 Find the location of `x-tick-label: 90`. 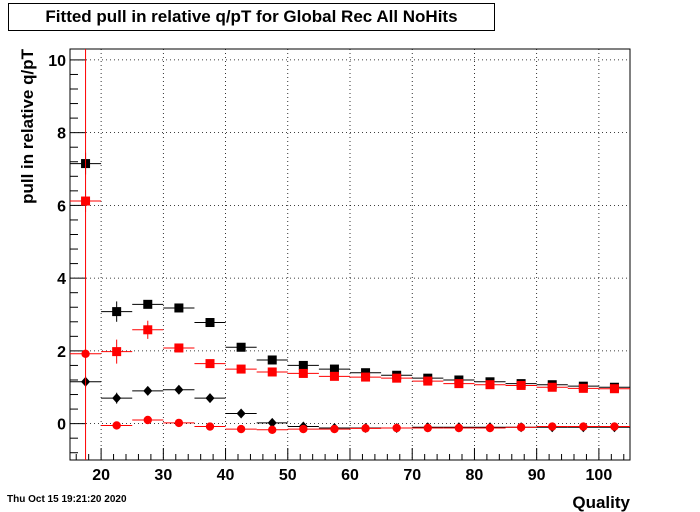

x-tick-label: 90 is located at coordinates (537, 475).